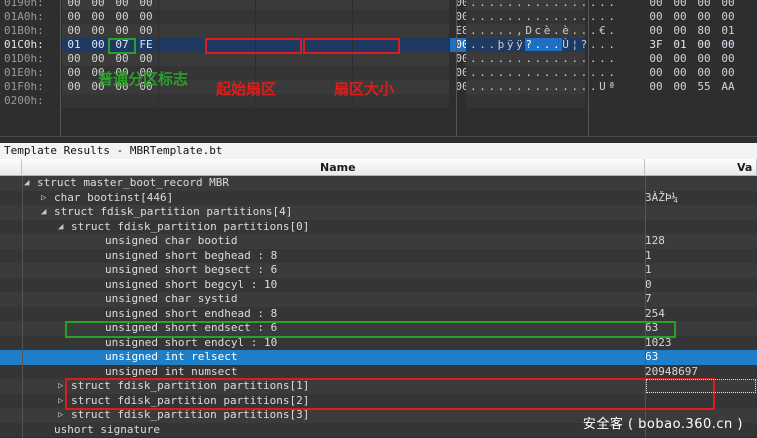 Image resolution: width=757 pixels, height=438 pixels. I want to click on pane-splitter, so click(378, 139).